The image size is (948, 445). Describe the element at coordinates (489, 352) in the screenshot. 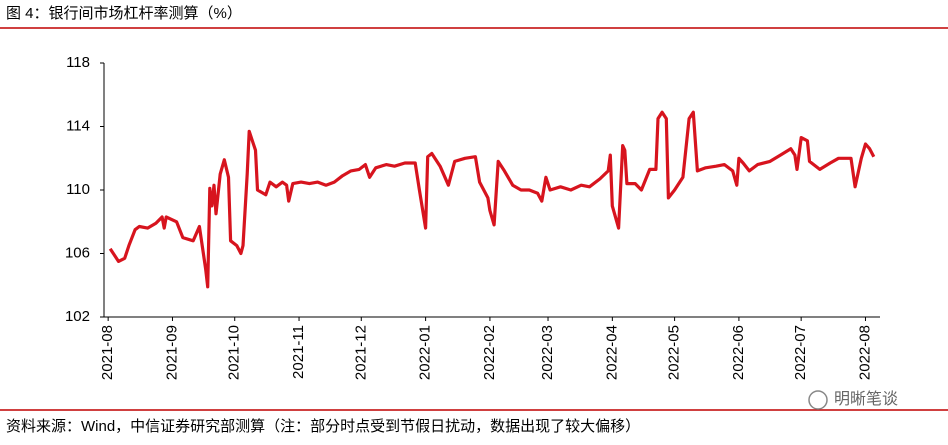

I see `x-tick-label: 2022-02` at that location.